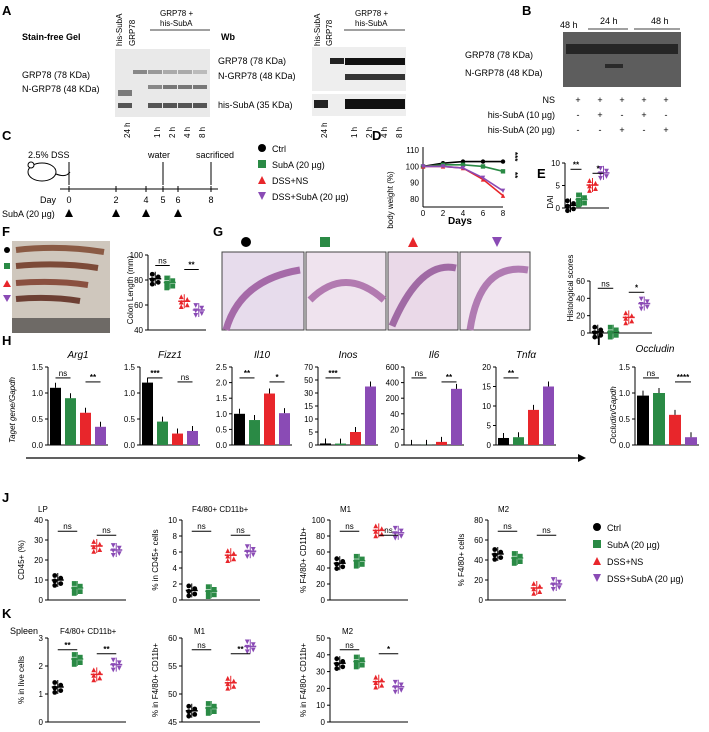 The image size is (709, 732). Describe the element at coordinates (642, 394) in the screenshot. I see `panel-i: Occludin Occludin/Gapdh` at that location.